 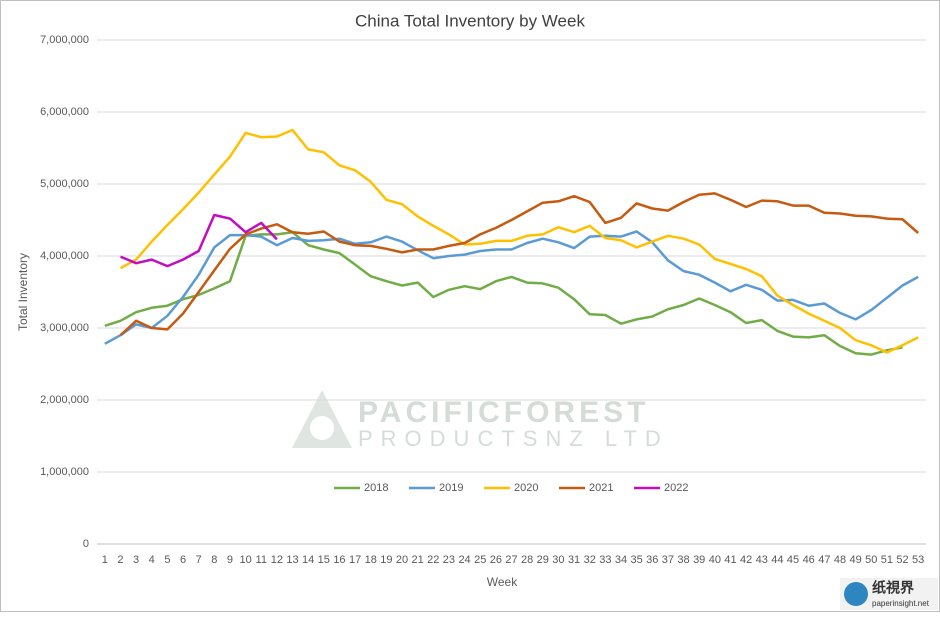 What do you see at coordinates (809, 560) in the screenshot?
I see `x-tick-label: 46` at bounding box center [809, 560].